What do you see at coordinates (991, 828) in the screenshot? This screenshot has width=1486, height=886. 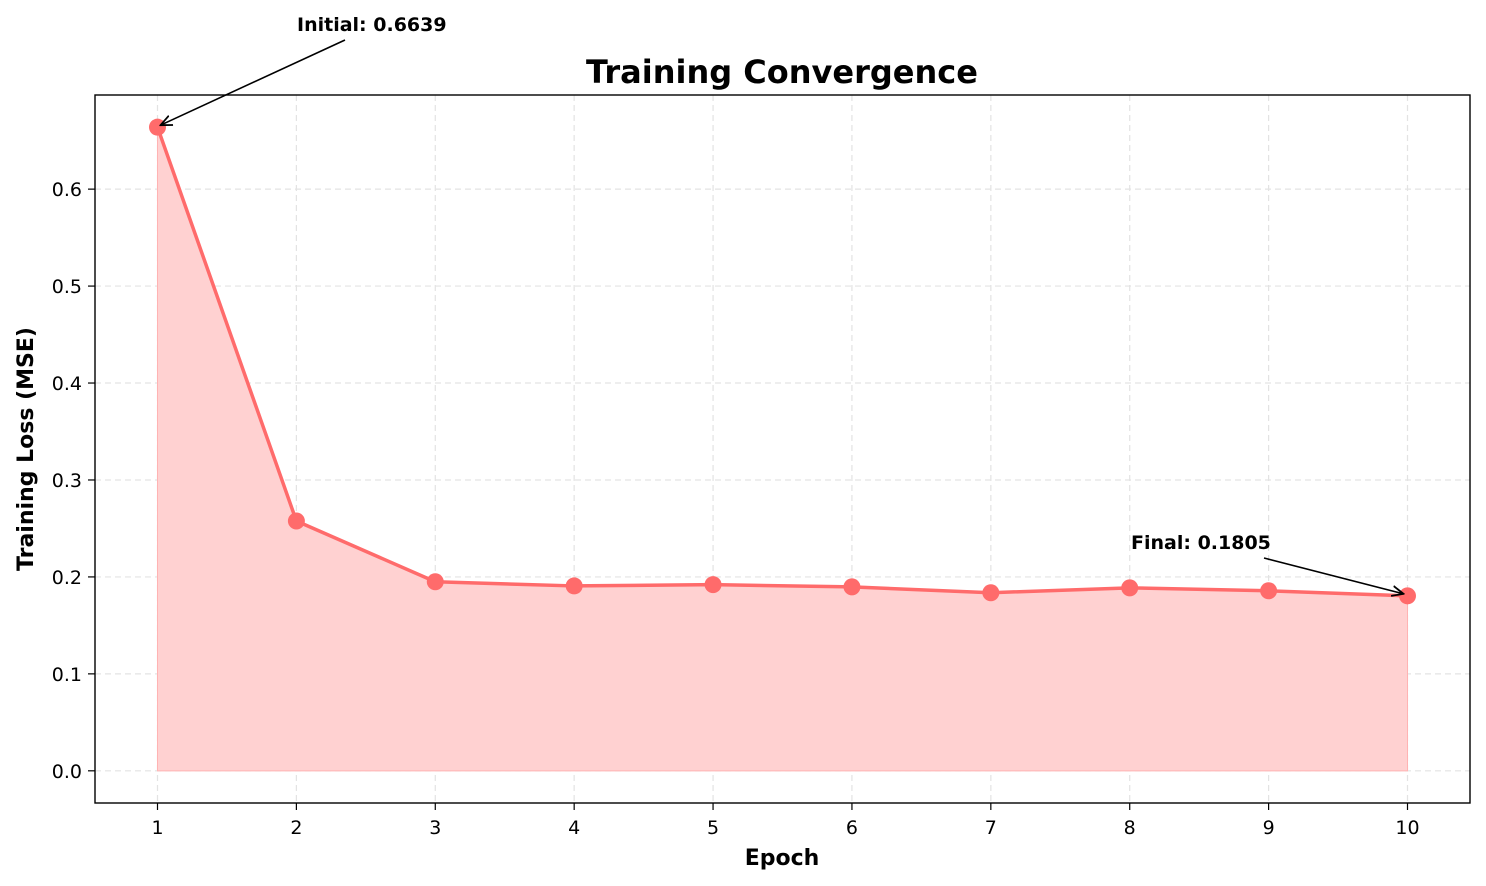 I see `x-tick-label: 7` at bounding box center [991, 828].